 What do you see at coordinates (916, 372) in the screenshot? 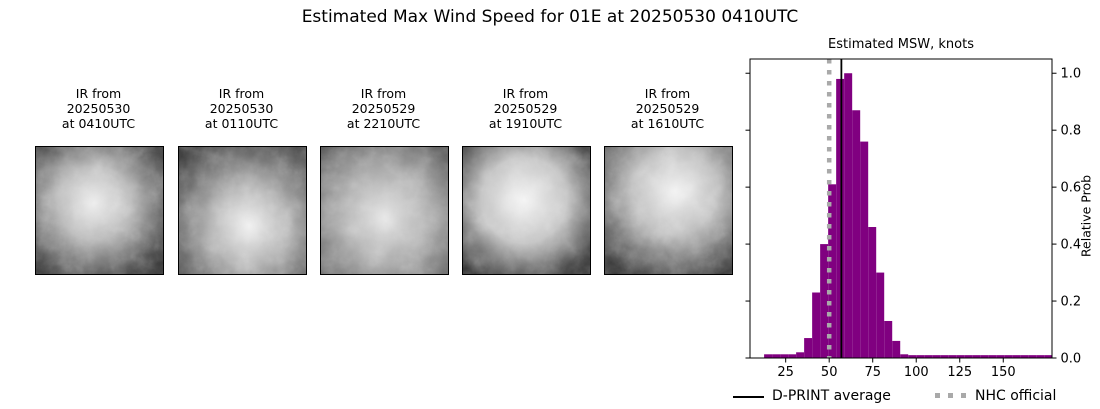
I see `svg-text: 100` at bounding box center [916, 372].